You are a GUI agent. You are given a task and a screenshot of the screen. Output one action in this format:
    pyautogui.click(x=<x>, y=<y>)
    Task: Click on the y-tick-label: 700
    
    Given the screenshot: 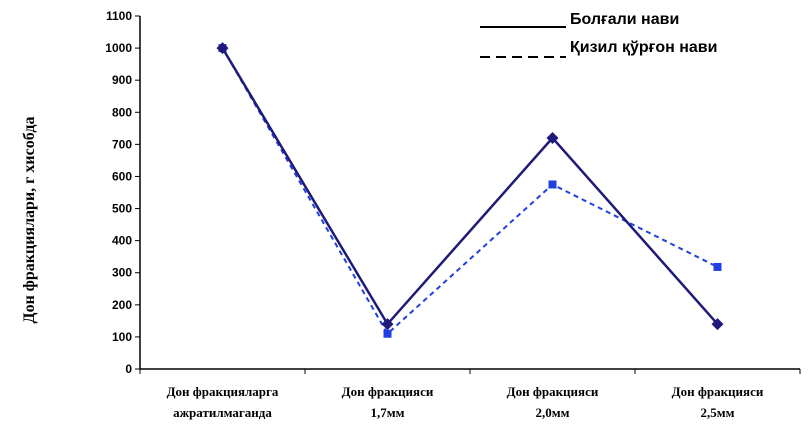 What is the action you would take?
    pyautogui.click(x=122, y=144)
    